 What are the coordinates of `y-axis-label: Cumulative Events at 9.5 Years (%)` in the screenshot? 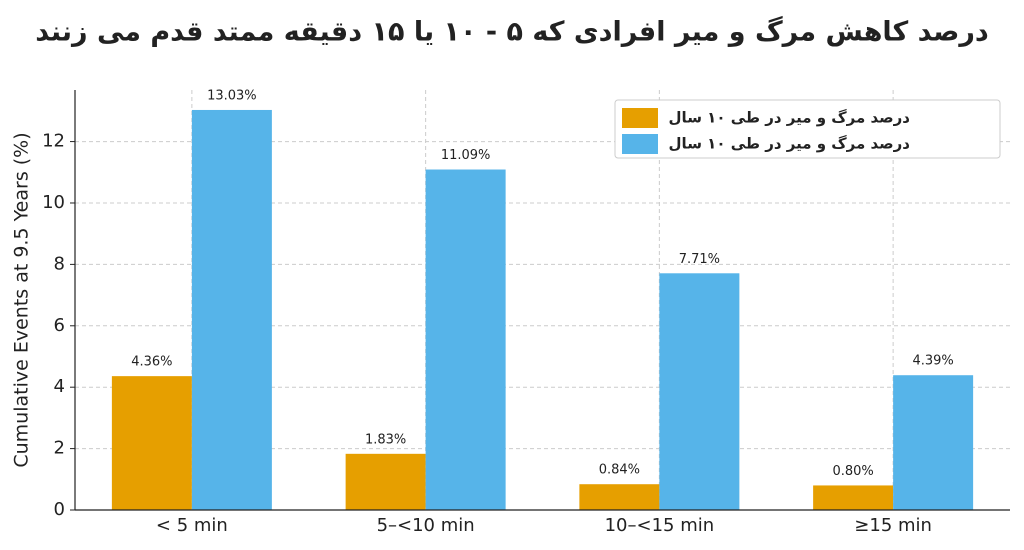 It's located at (22, 299).